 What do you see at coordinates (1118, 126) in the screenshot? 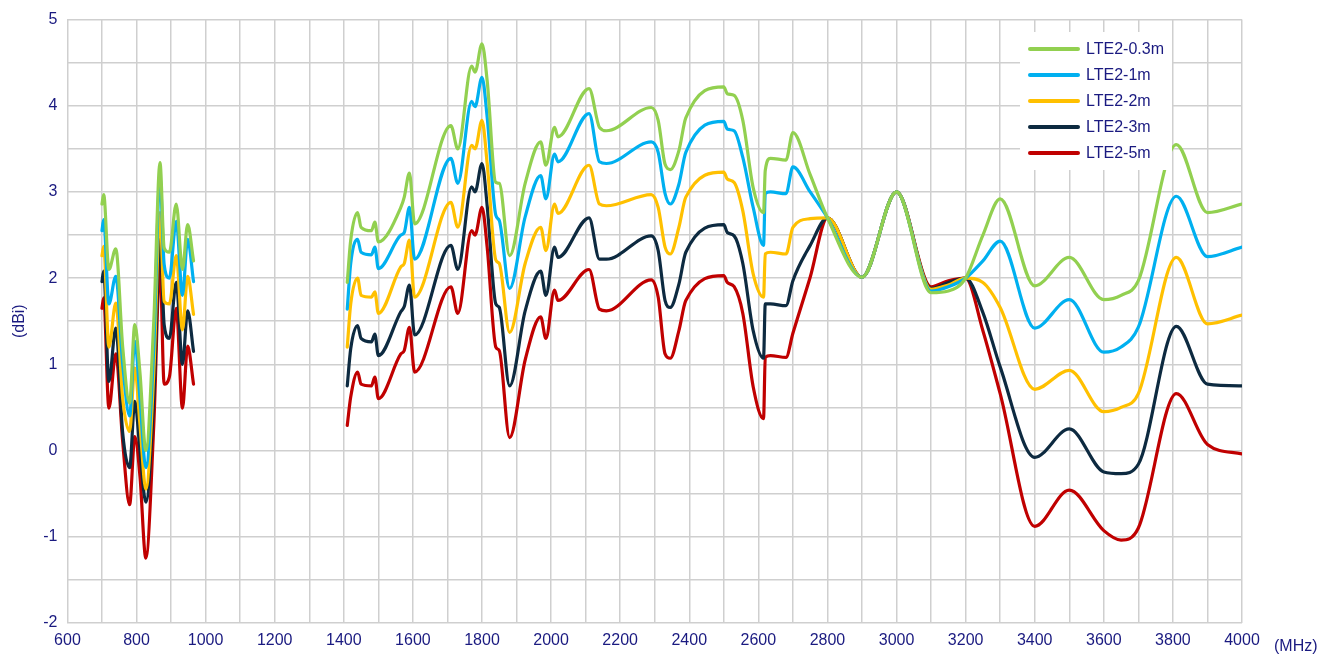
I see `legend-label: LTE2-3m` at bounding box center [1118, 126].